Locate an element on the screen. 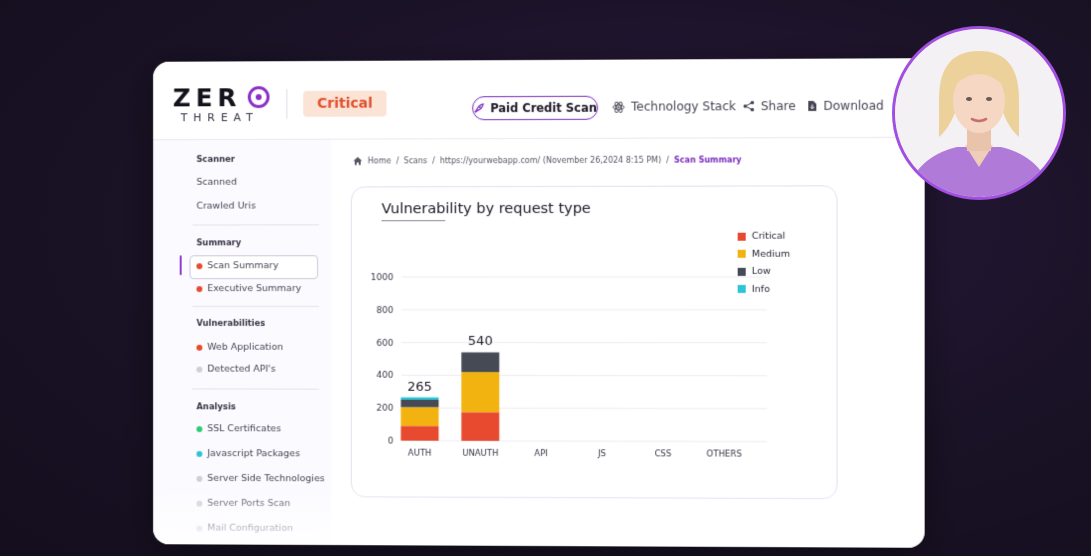 This screenshot has width=1091, height=556. bar-segment-info is located at coordinates (420, 398).